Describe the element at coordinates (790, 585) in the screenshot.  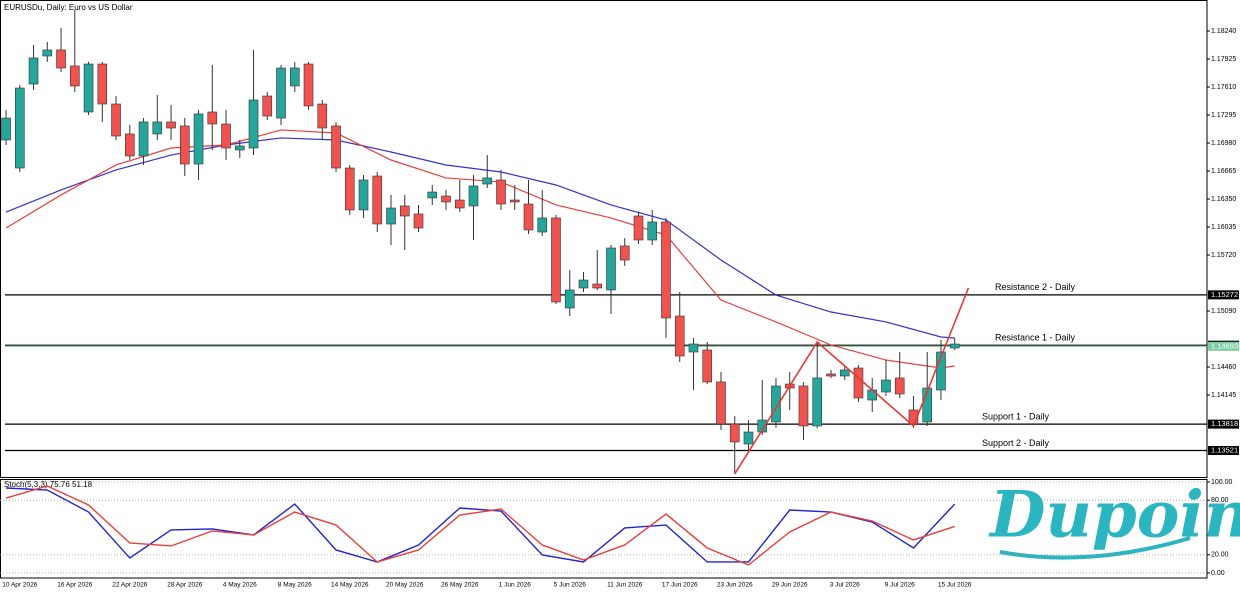
I see `x-tick-label: 29 Jun 2026` at that location.